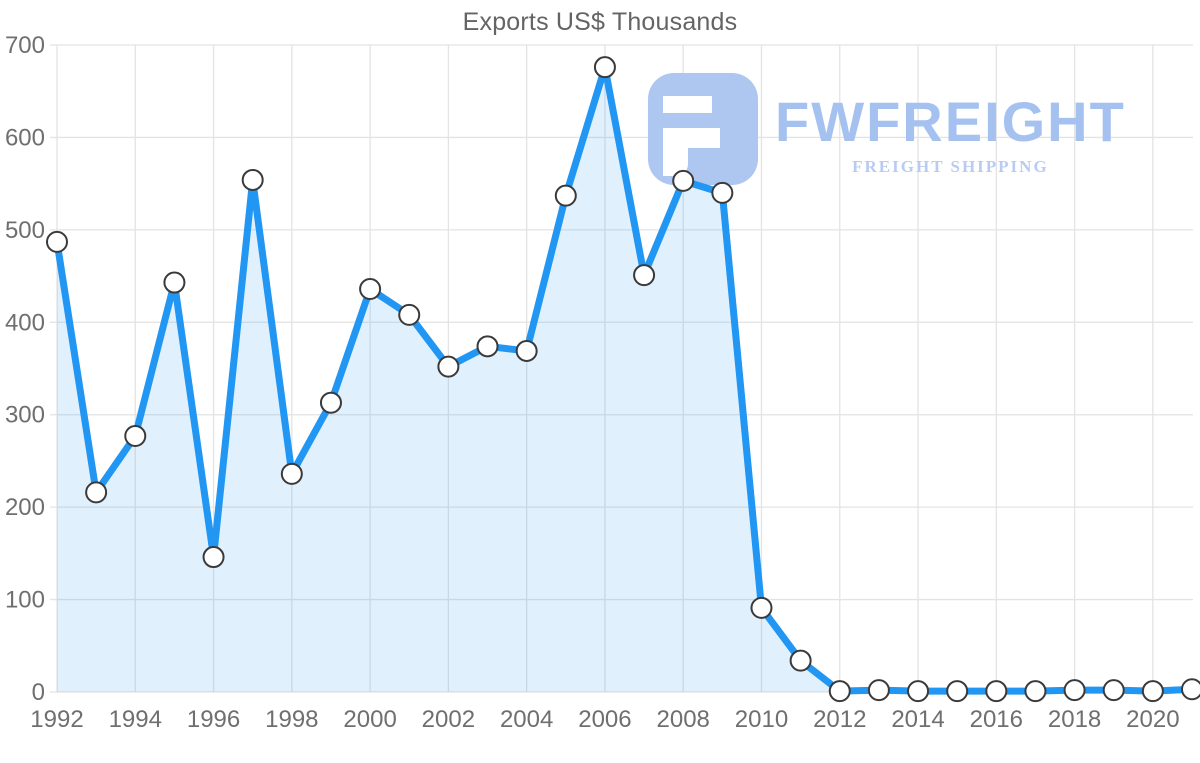 This screenshot has width=1200, height=763. What do you see at coordinates (25, 600) in the screenshot?
I see `y-axis-tick-label: 100` at bounding box center [25, 600].